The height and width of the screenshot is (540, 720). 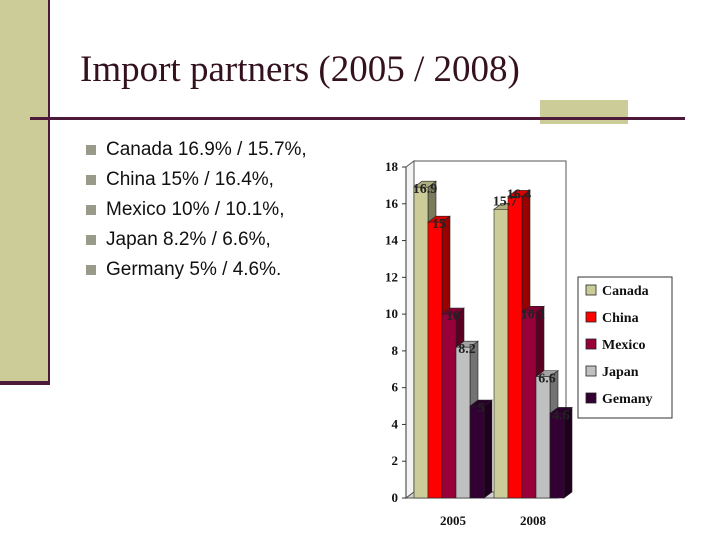 What do you see at coordinates (25, 383) in the screenshot?
I see `sidebar-edge` at bounding box center [25, 383].